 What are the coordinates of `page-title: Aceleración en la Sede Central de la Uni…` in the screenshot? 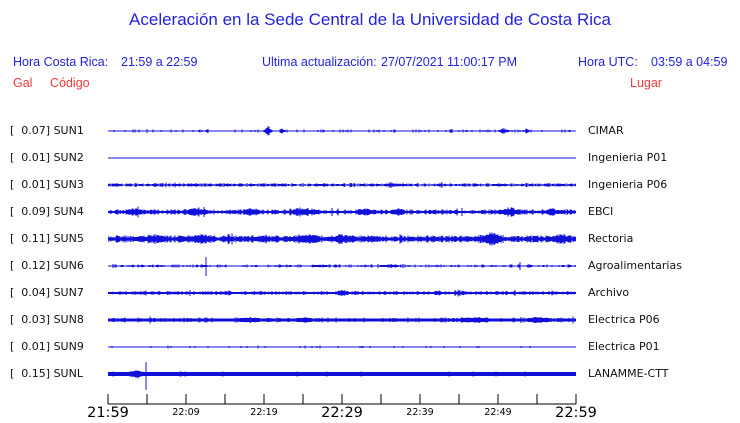 It's located at (370, 19).